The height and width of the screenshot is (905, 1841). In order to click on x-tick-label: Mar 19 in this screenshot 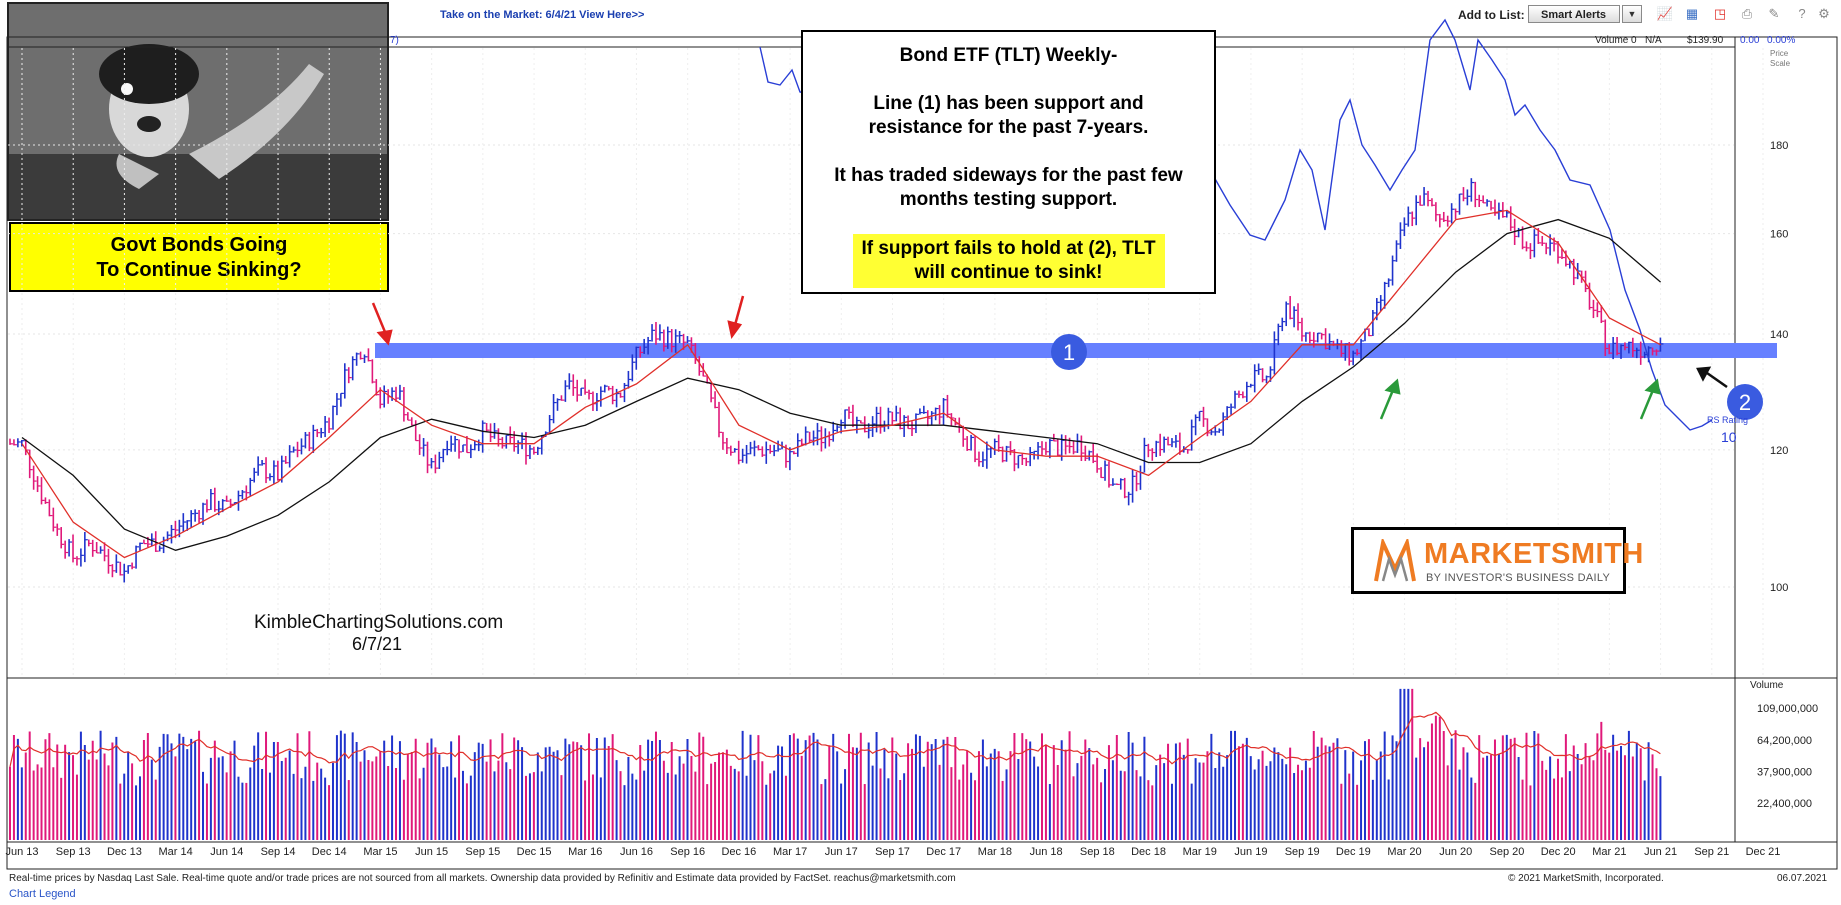, I will do `click(1200, 852)`.